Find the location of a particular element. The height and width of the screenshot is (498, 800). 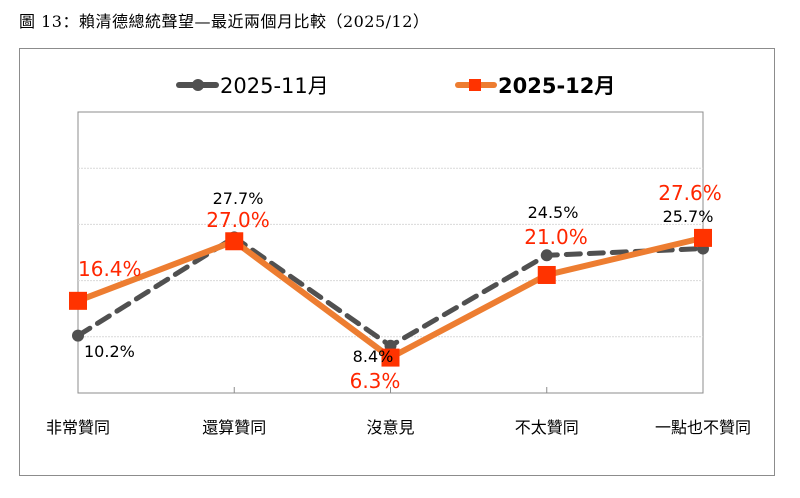

legend-label-2025-11: 2025-11月 is located at coordinates (274, 86).